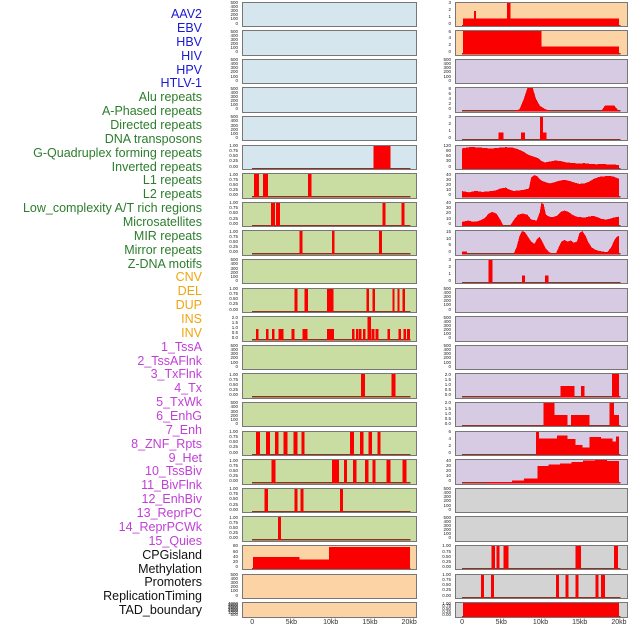  Describe the element at coordinates (449, 117) in the screenshot. I see `tick-label: 3` at that location.